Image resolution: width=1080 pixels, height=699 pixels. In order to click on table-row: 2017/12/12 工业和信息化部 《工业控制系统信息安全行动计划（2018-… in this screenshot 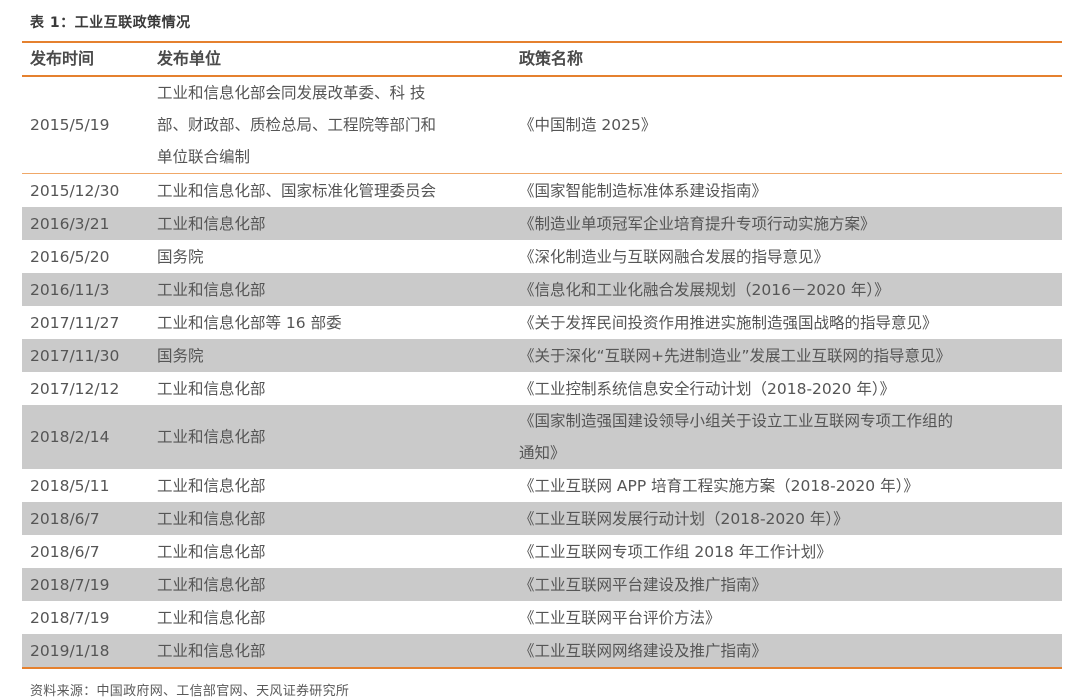, I will do `click(542, 388)`.